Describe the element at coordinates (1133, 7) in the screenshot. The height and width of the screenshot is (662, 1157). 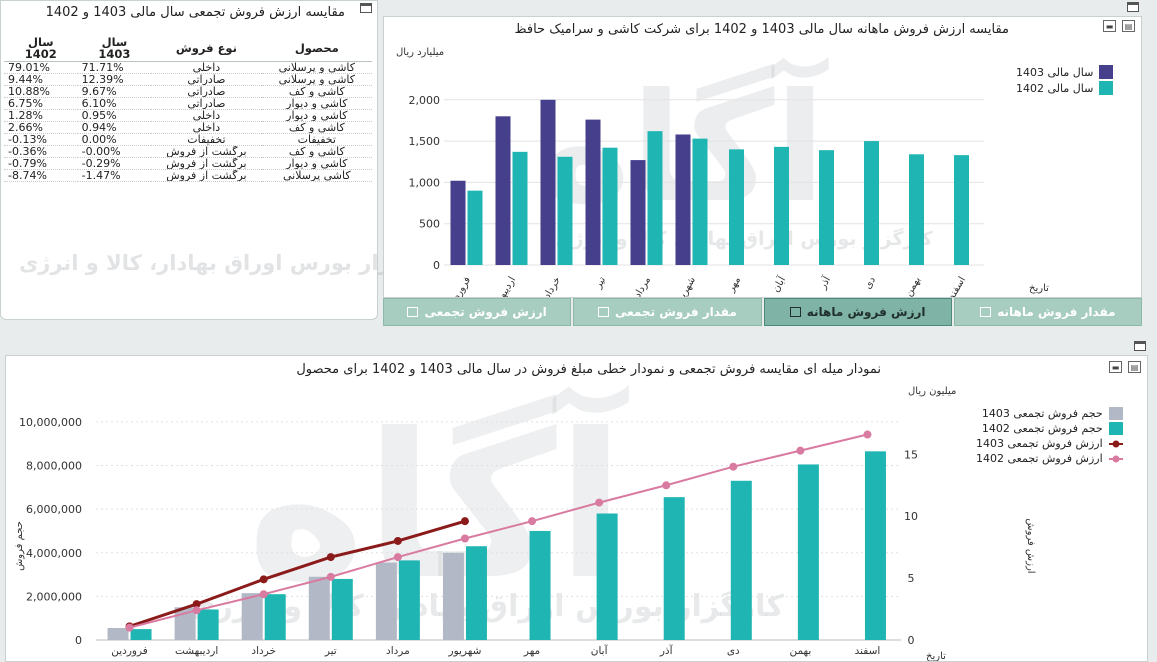
I see `top-chart-maximize-icon` at that location.